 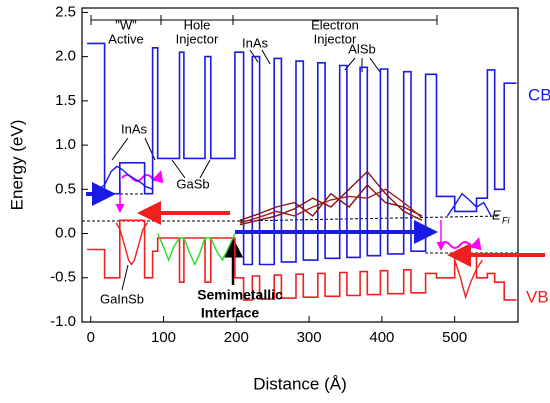 What do you see at coordinates (16, 165) in the screenshot?
I see `y-axis-label: Energy (eV)` at bounding box center [16, 165].